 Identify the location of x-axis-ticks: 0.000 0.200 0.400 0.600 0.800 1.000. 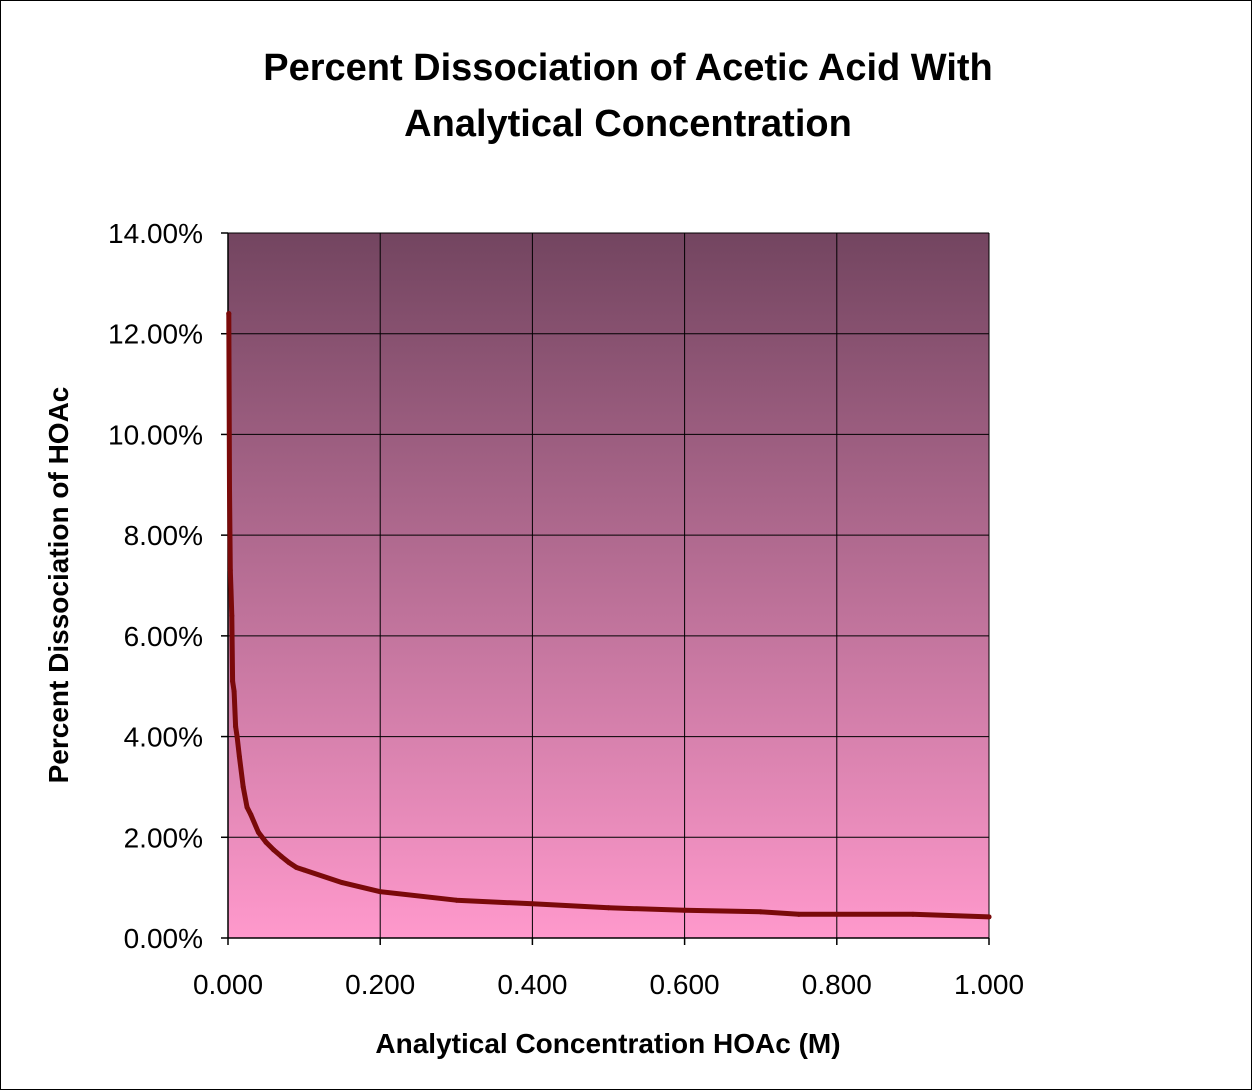
(608, 969).